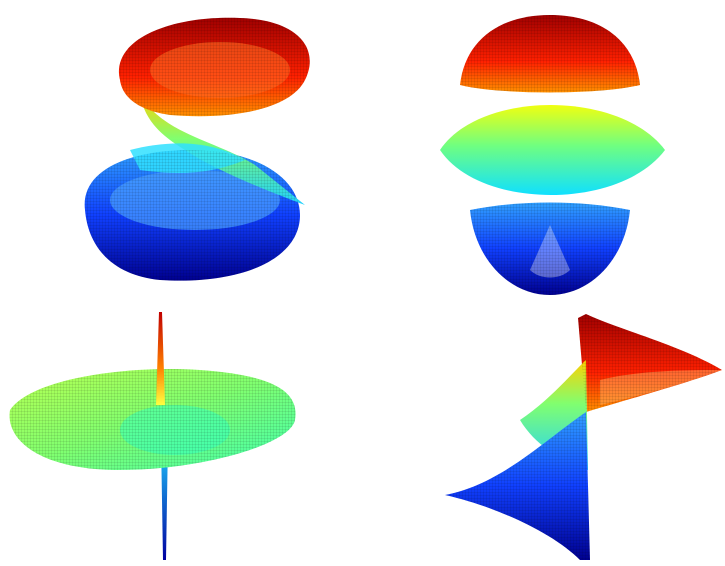 This screenshot has width=725, height=566. What do you see at coordinates (552, 150) in the screenshot?
I see `lens` at bounding box center [552, 150].